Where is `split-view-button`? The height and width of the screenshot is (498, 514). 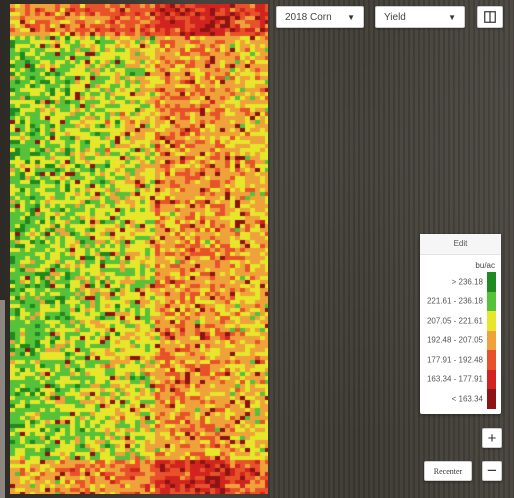 split-view-button is located at coordinates (490, 17).